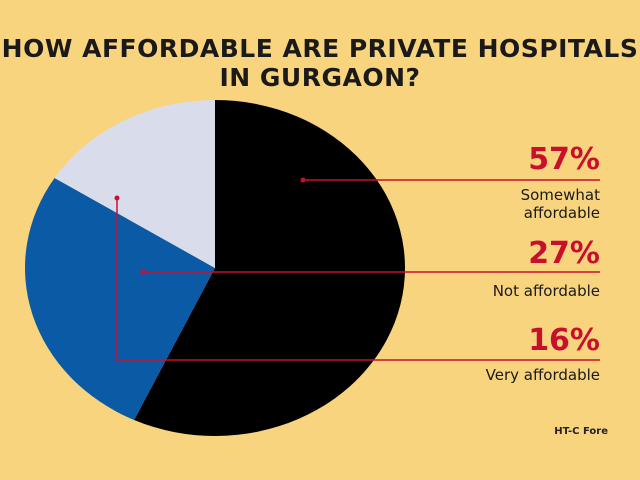  I want to click on slice-1-percent: 27%, so click(564, 253).